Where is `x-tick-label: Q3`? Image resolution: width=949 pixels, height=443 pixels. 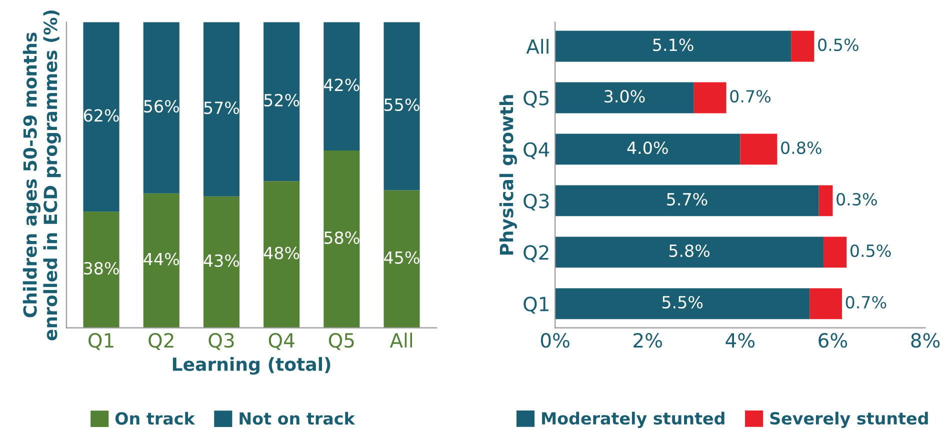 x-tick-label: Q3 is located at coordinates (221, 341).